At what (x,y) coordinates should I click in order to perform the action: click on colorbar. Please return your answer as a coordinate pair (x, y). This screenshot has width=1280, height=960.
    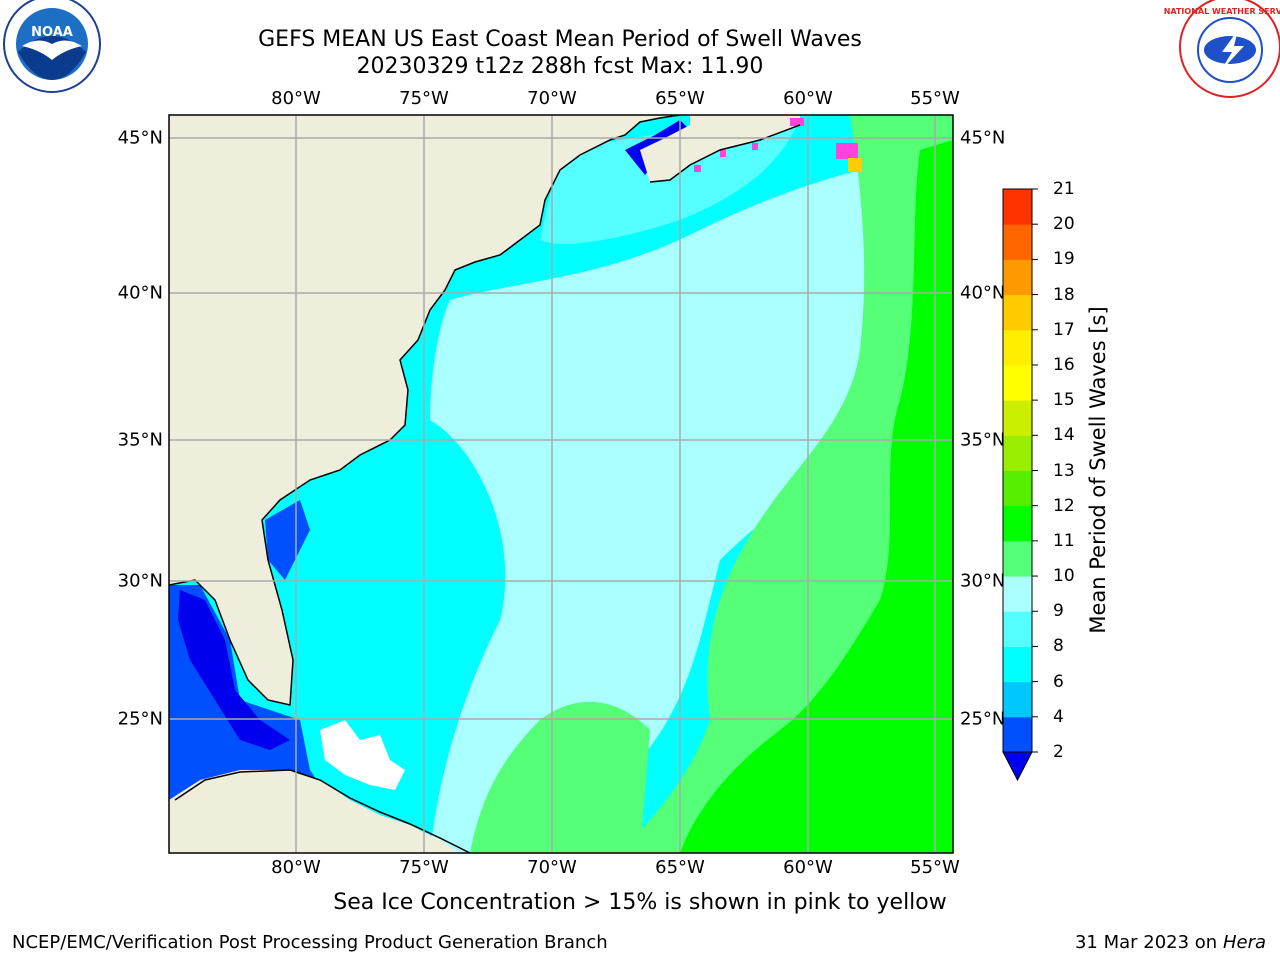
    Looking at the image, I should click on (1020, 485).